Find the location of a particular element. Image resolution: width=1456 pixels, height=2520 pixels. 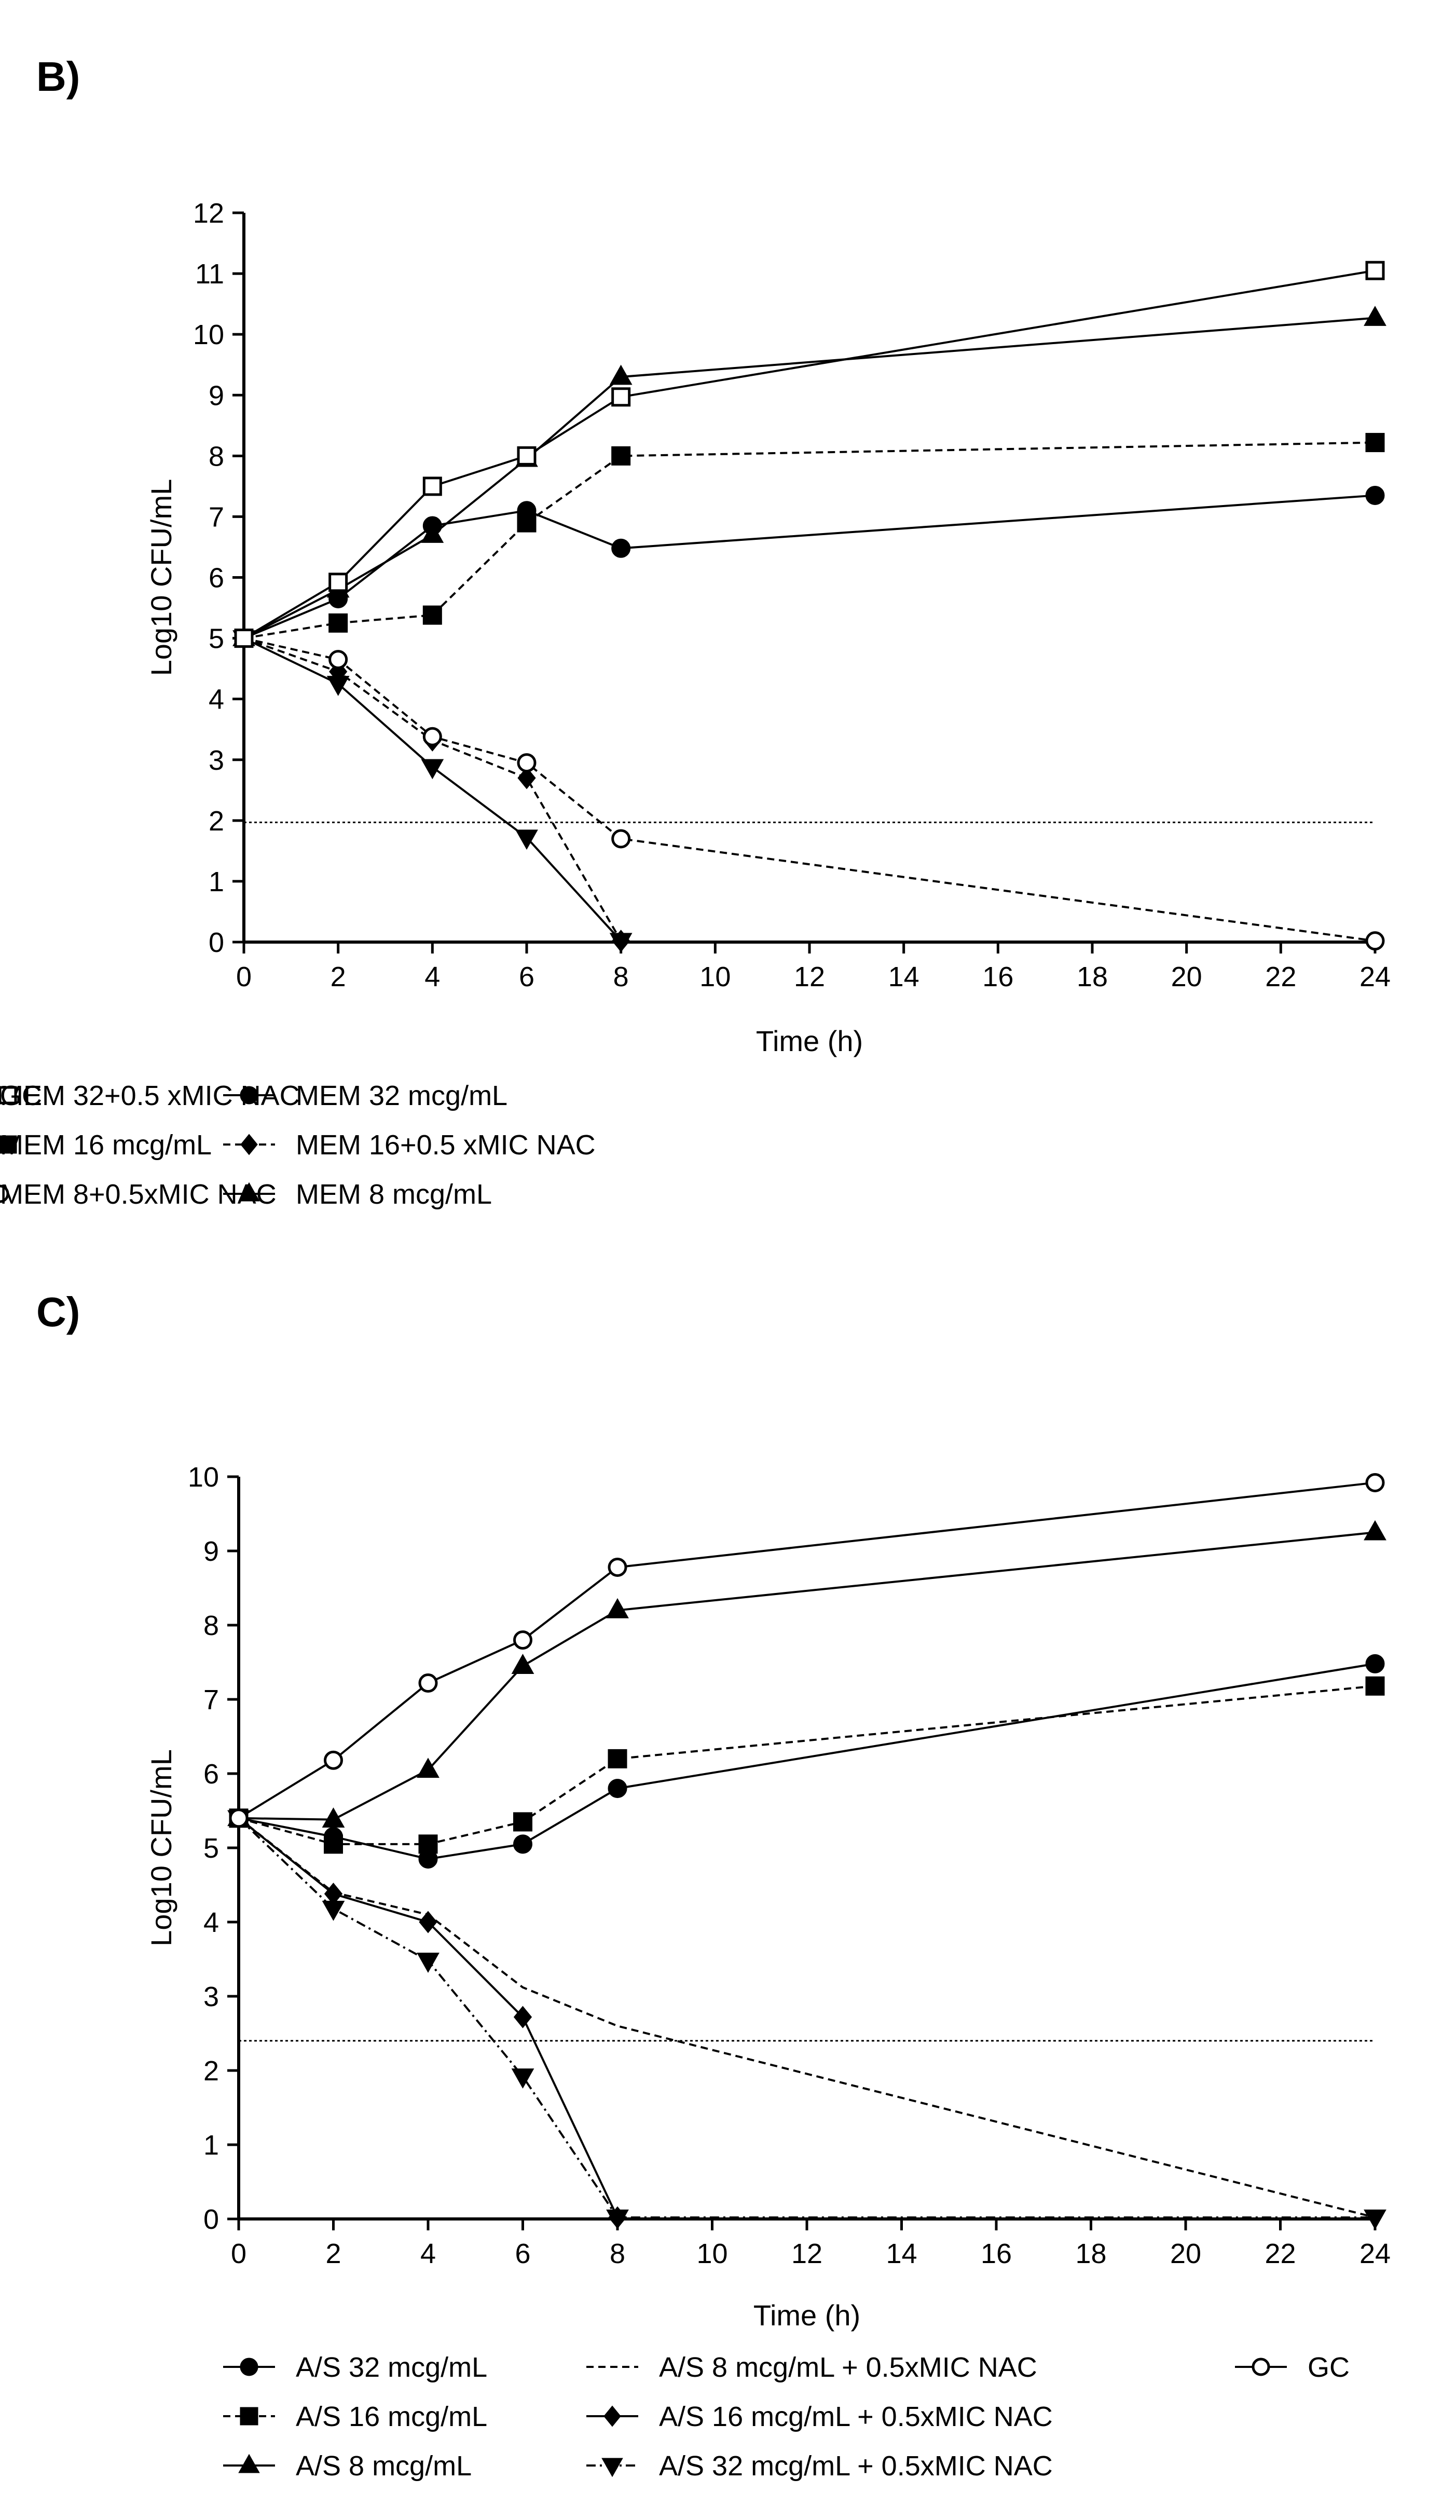

x-axis-title: Time (h) is located at coordinates (809, 1041).